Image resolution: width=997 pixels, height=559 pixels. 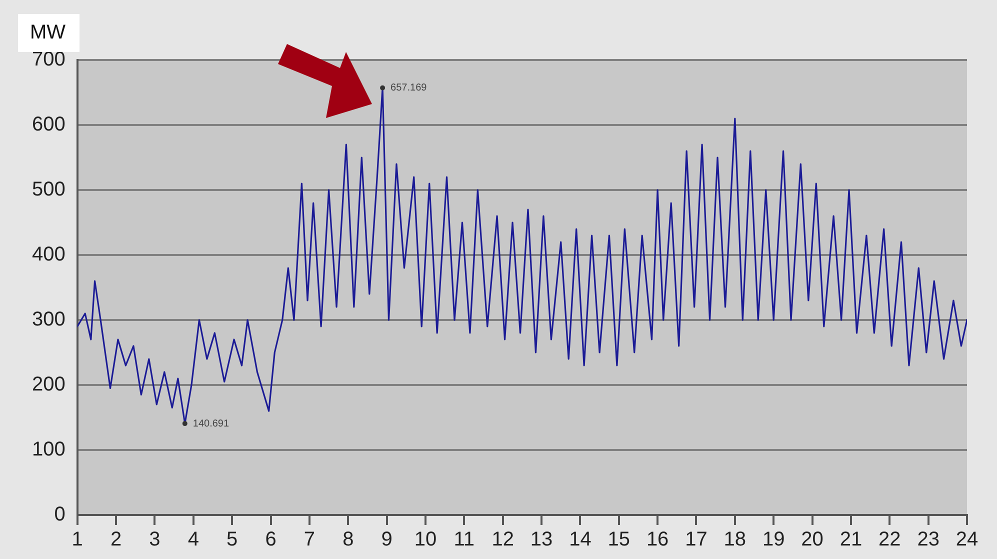 I want to click on x-tick-label: 8, so click(x=348, y=539).